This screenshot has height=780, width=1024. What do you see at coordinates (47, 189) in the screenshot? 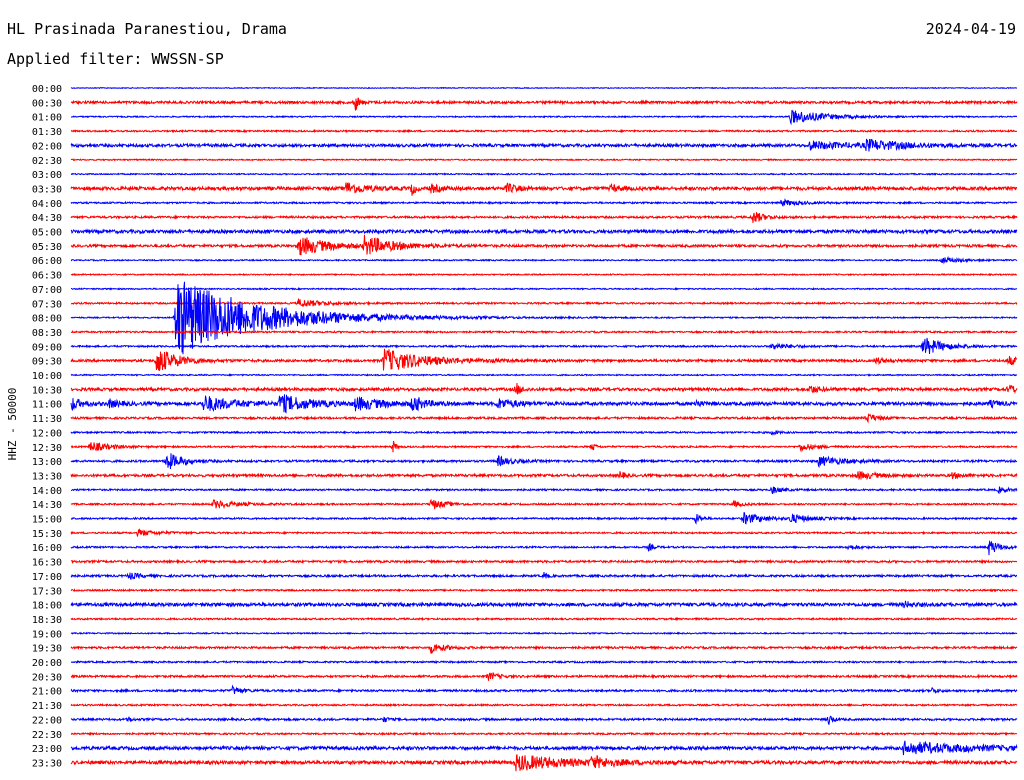
I see `trace-time-label: 03:30` at bounding box center [47, 189].